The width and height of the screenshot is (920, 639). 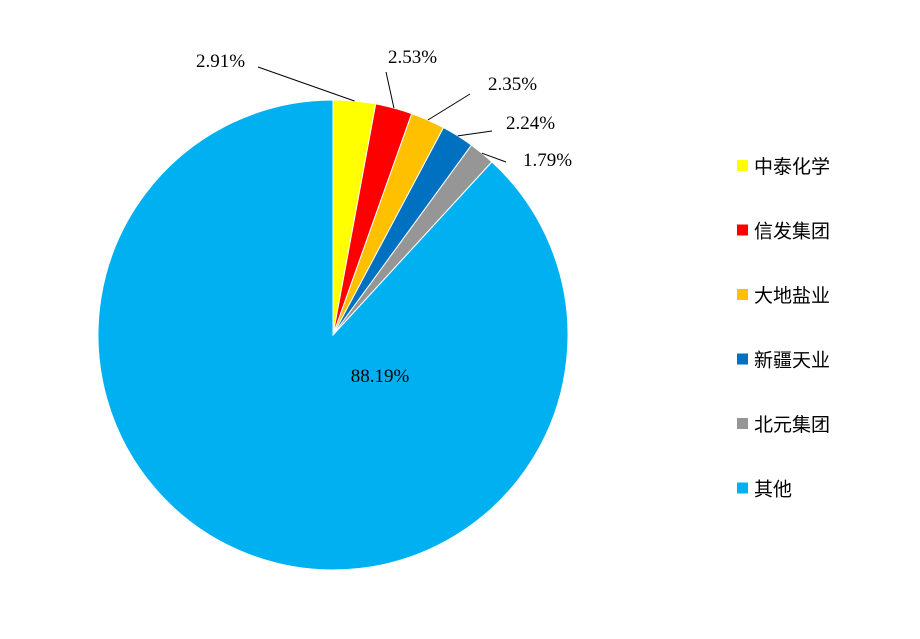 I want to click on data-label-2: 2.53%, so click(x=412, y=57).